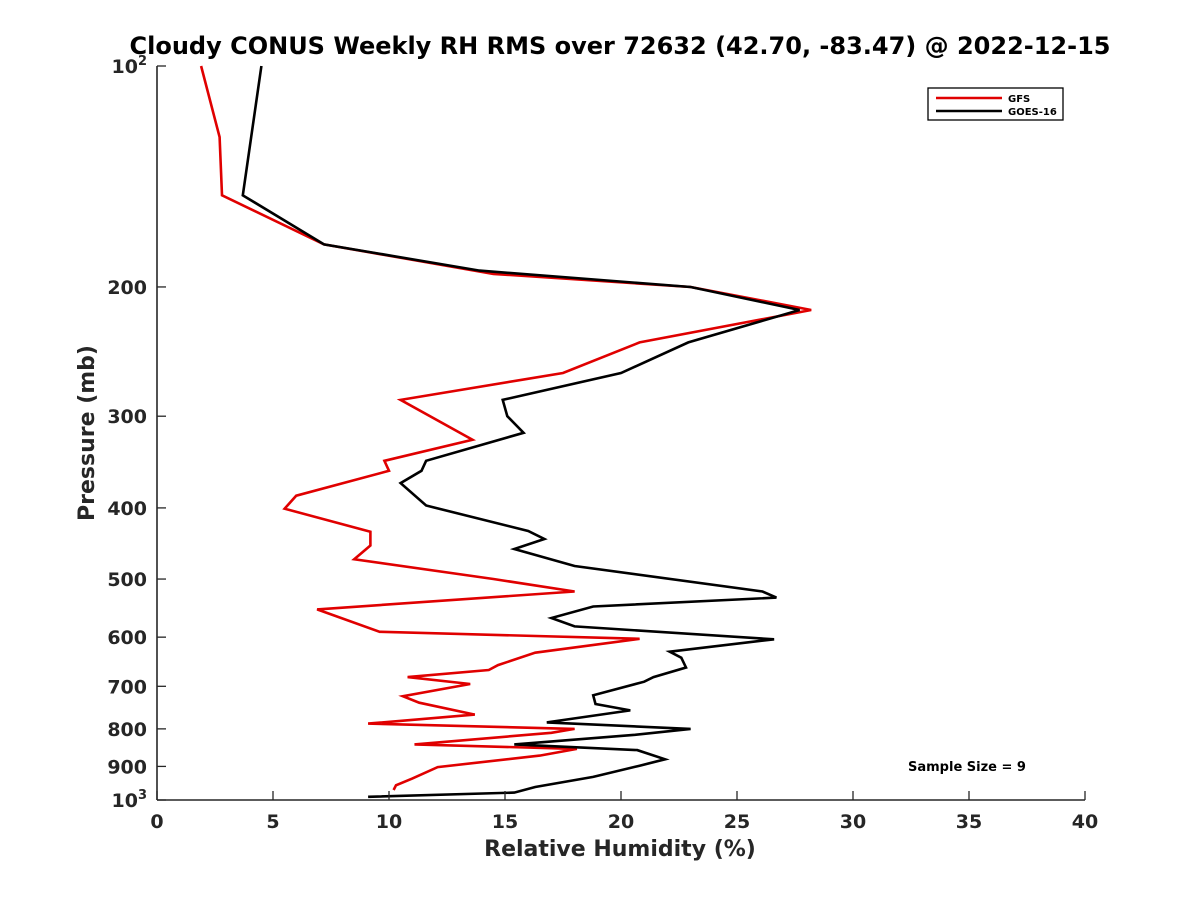 This screenshot has height=900, width=1200. I want to click on x-tick-label: 20, so click(621, 822).